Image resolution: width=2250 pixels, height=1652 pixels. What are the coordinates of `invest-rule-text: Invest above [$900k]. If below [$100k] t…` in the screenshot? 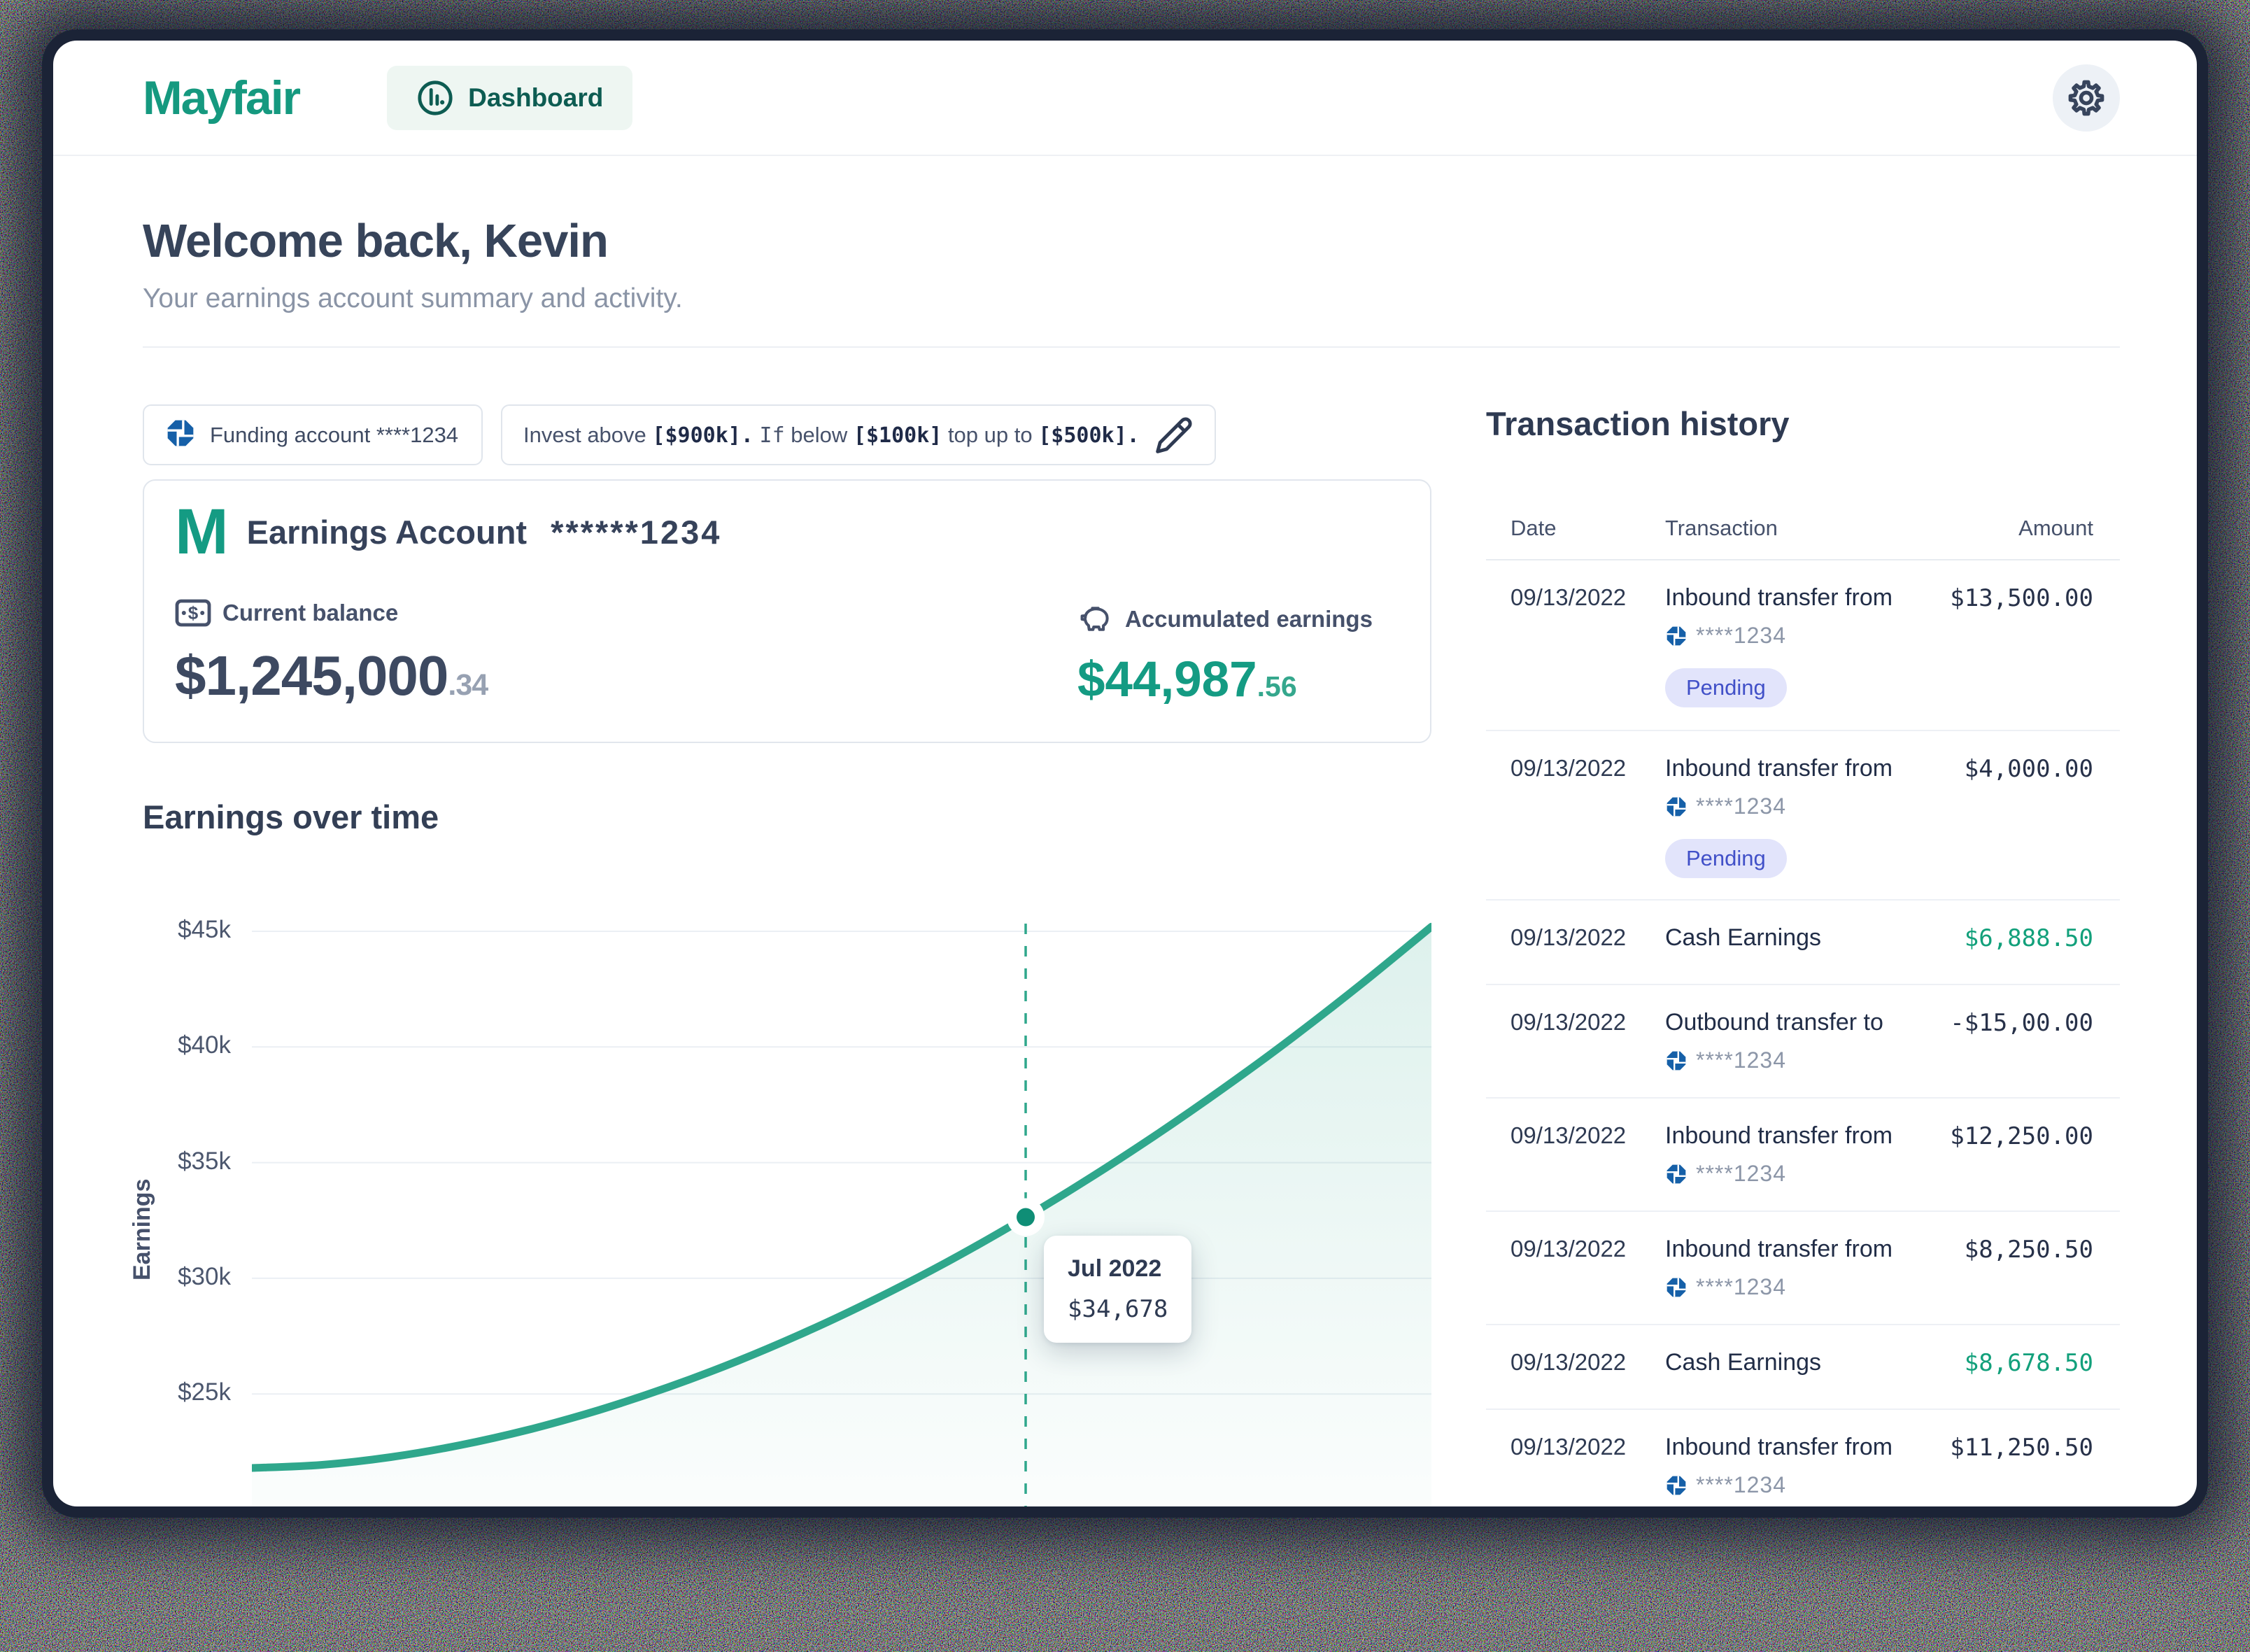 It's located at (831, 435).